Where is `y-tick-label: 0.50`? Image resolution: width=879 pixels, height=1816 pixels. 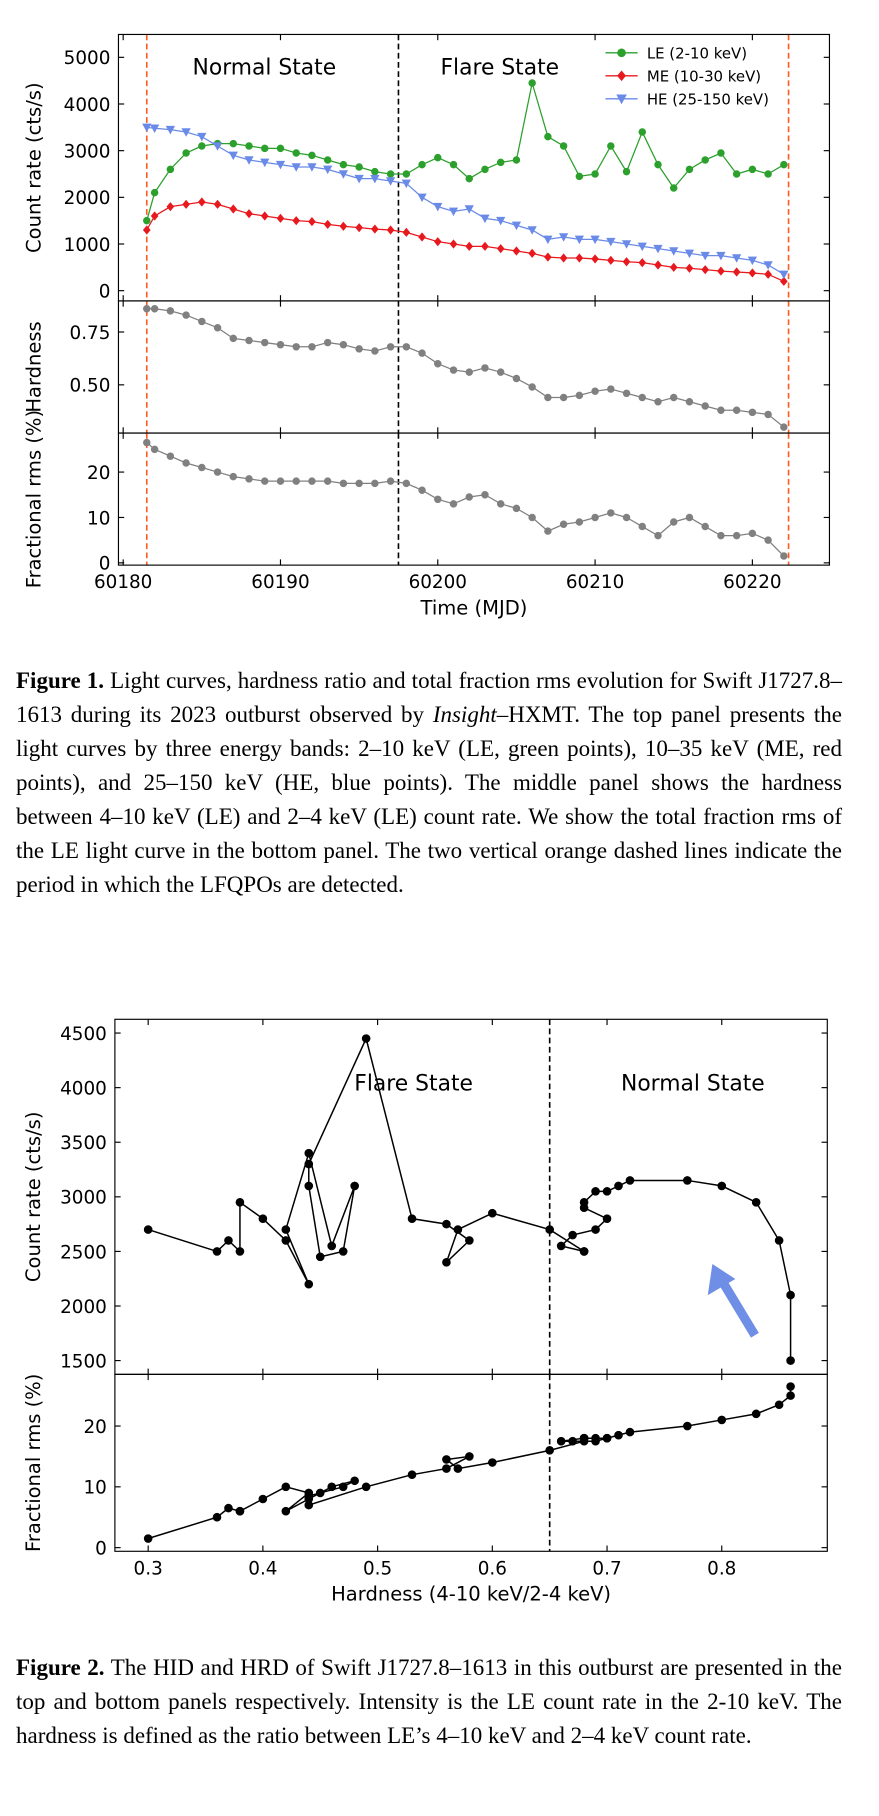 y-tick-label: 0.50 is located at coordinates (90, 386).